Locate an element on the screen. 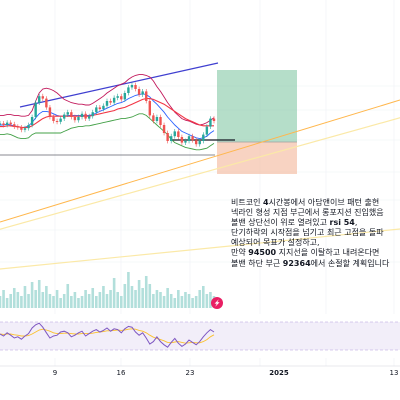 This screenshot has height=400, width=400. annotation-text: 단기하락의 시작점을 넘기고 최근 고점을 돌파 is located at coordinates (307, 233).